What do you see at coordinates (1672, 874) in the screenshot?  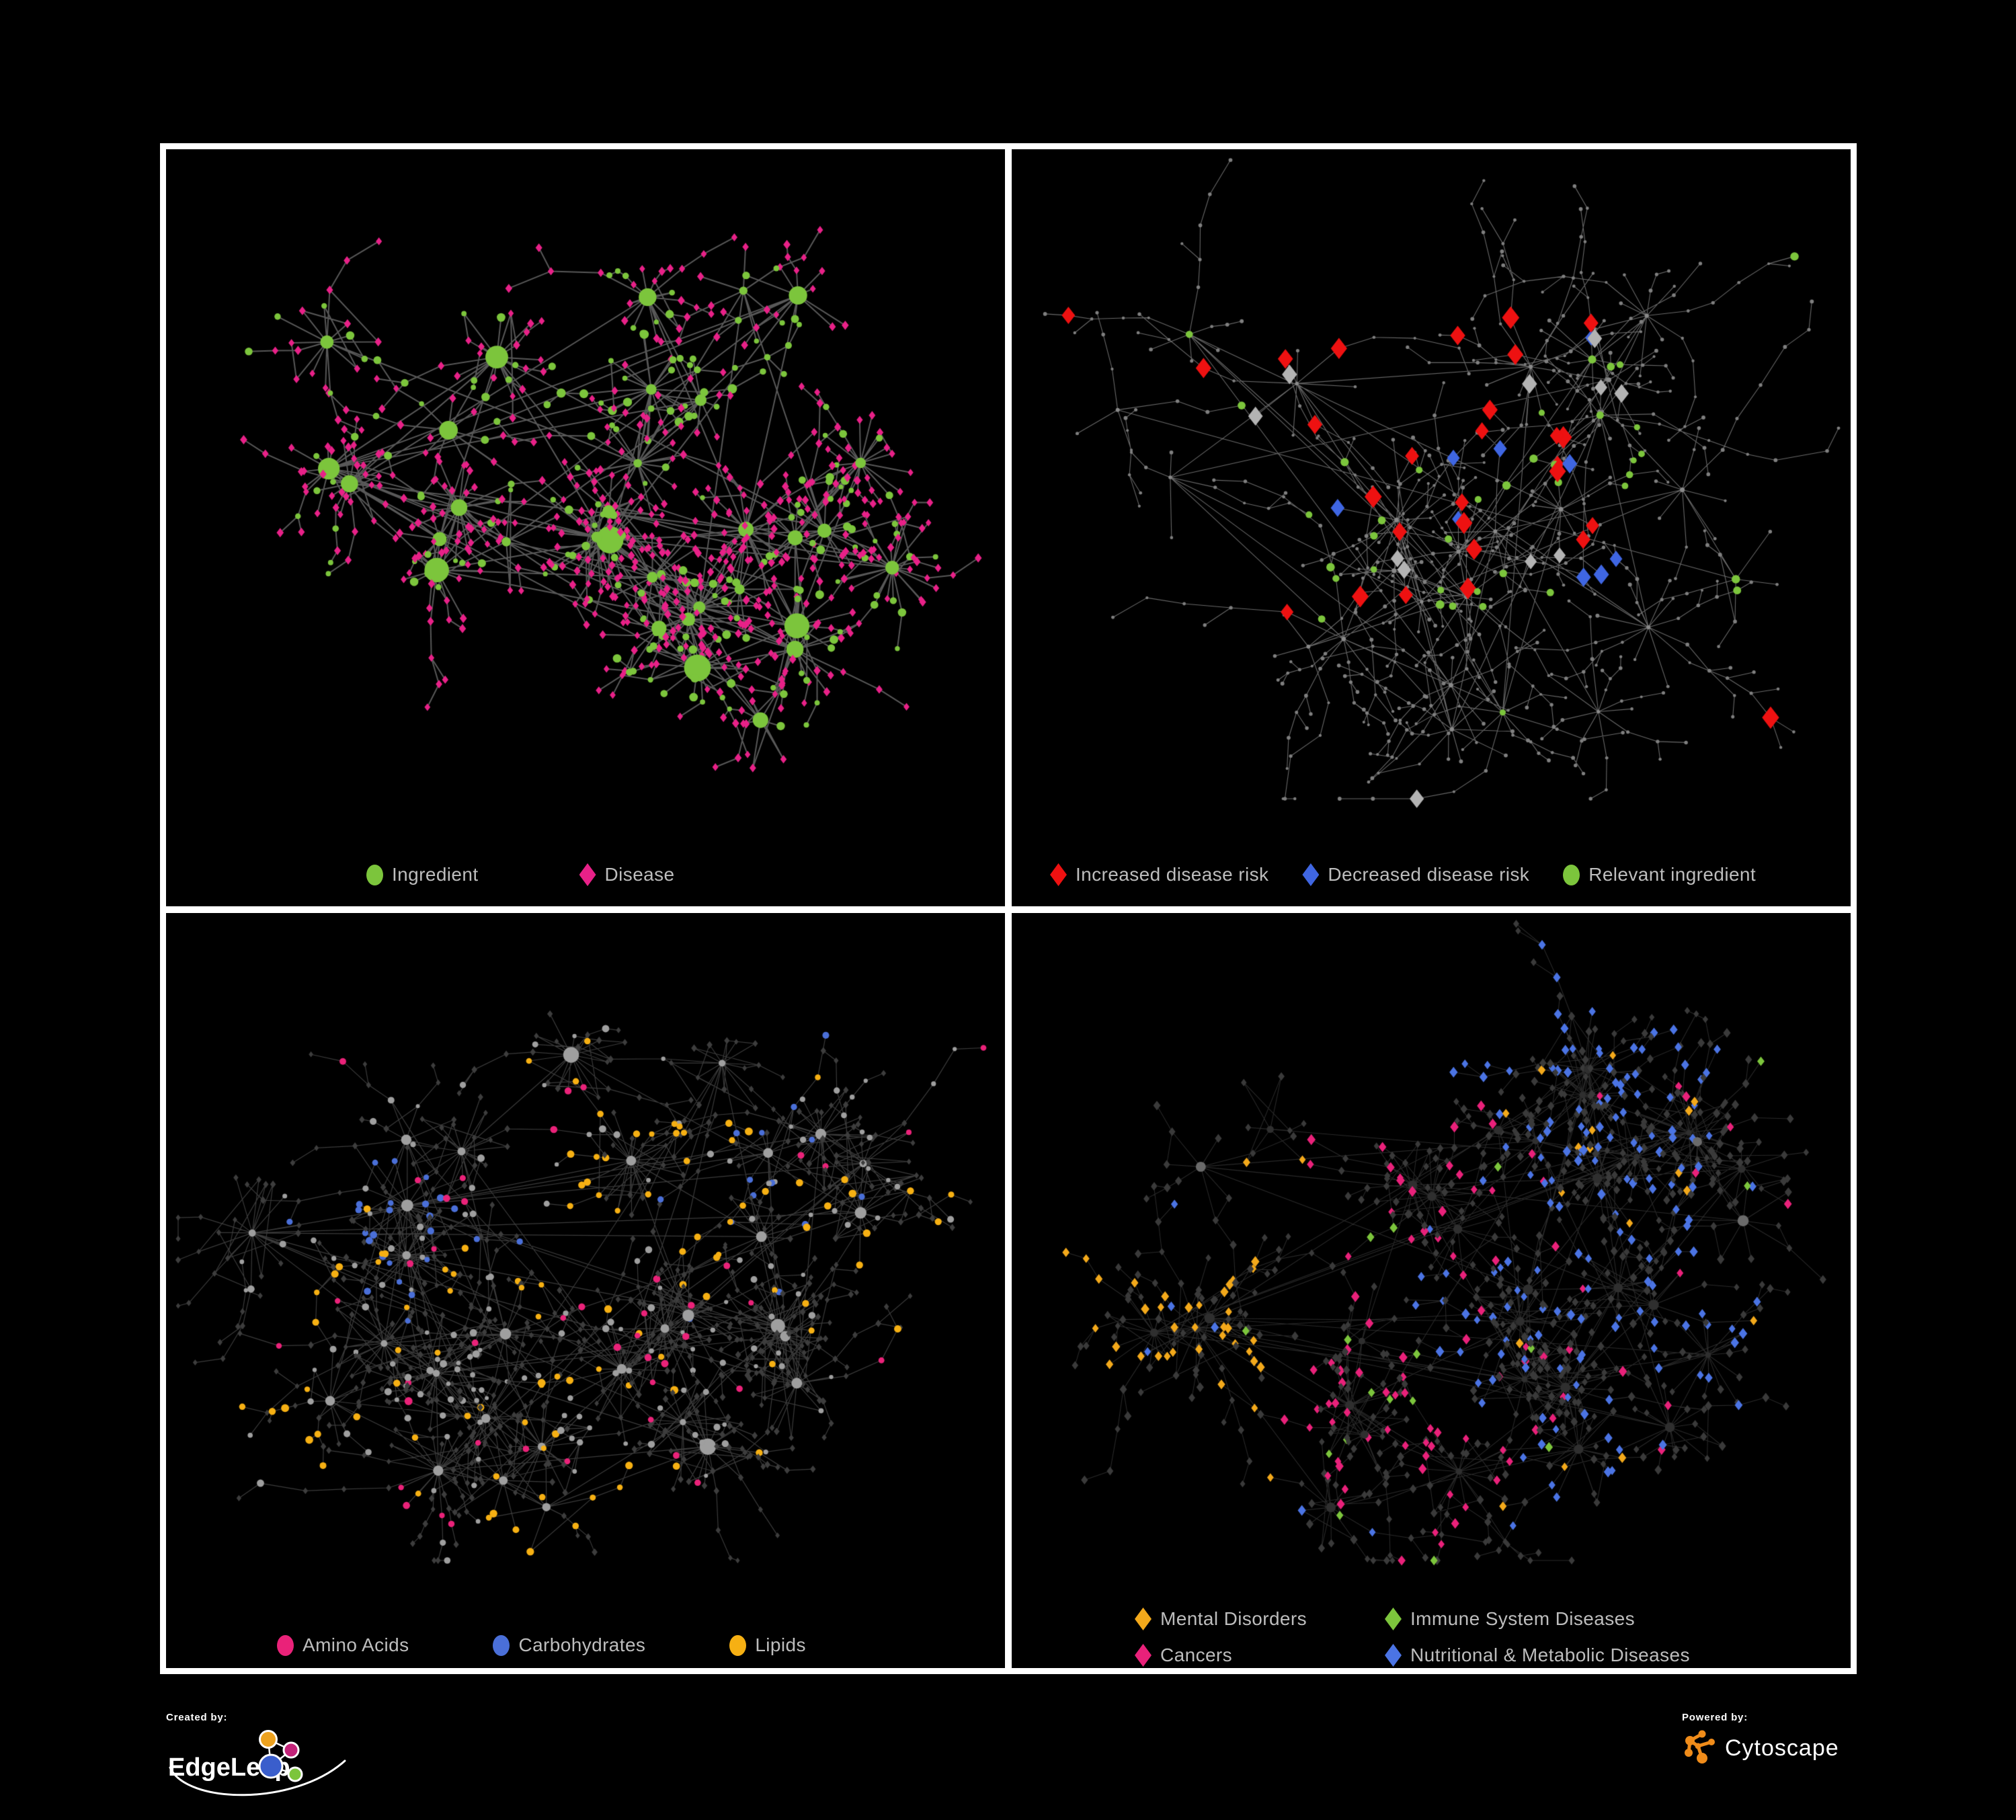 I see `legend-label: Relevant ingredient` at bounding box center [1672, 874].